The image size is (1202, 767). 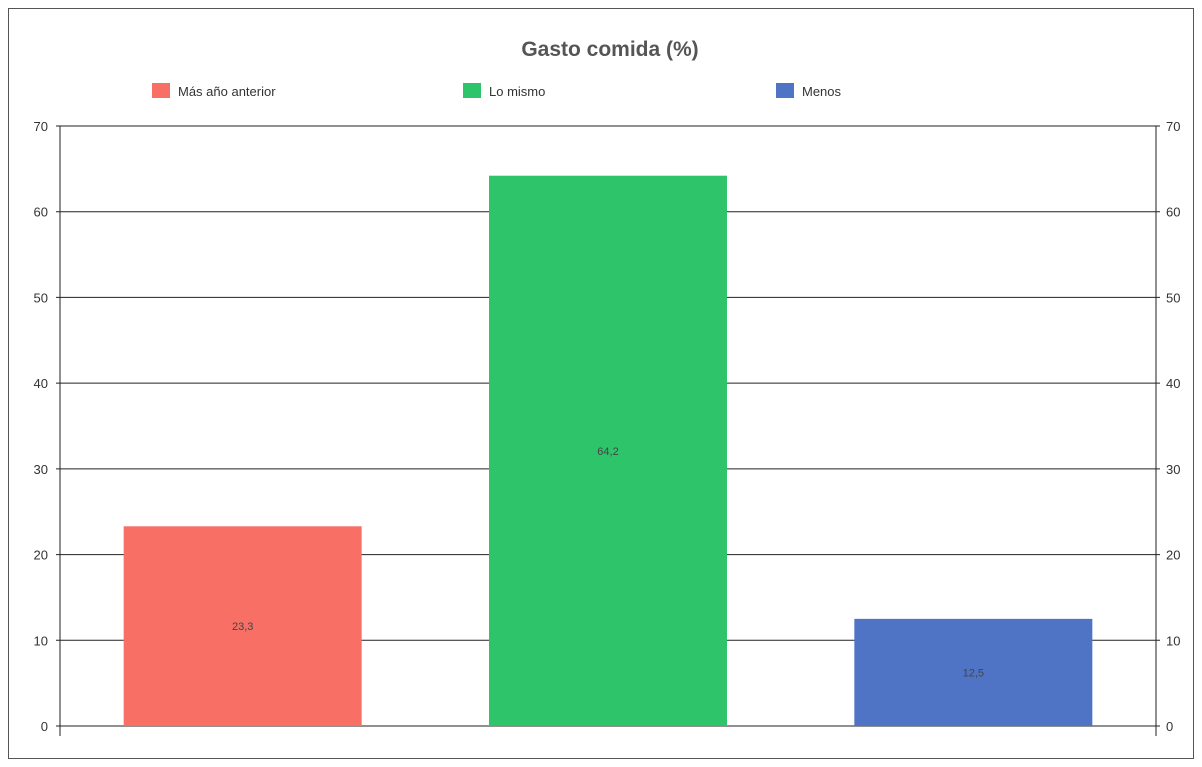 I want to click on y-tick-label-right: 0, so click(x=1169, y=726).